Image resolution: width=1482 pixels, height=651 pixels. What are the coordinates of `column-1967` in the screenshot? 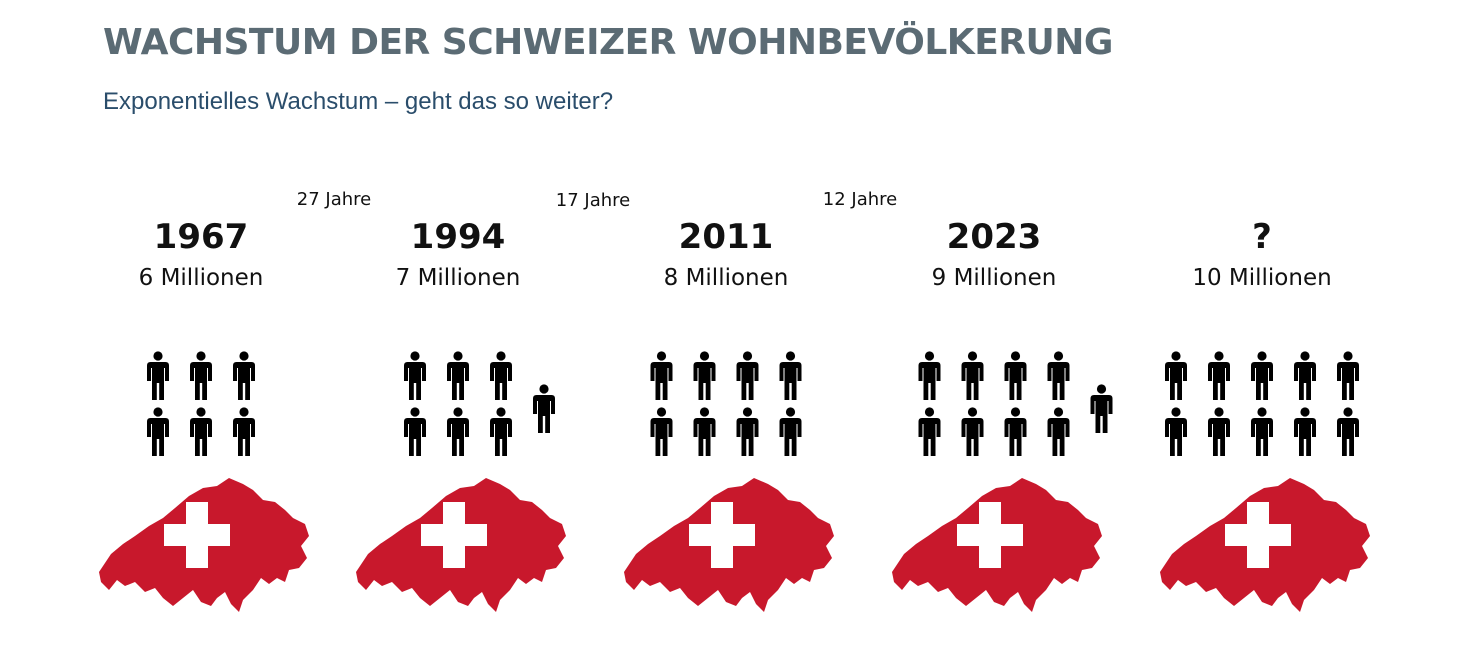 It's located at (204, 481).